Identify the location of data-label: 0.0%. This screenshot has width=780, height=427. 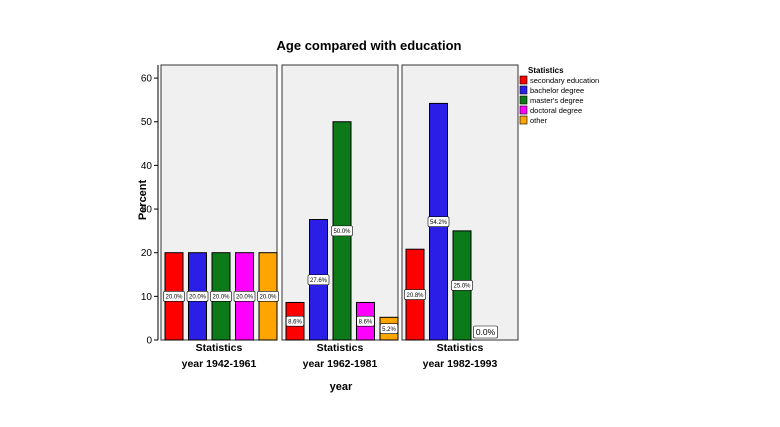
(486, 332).